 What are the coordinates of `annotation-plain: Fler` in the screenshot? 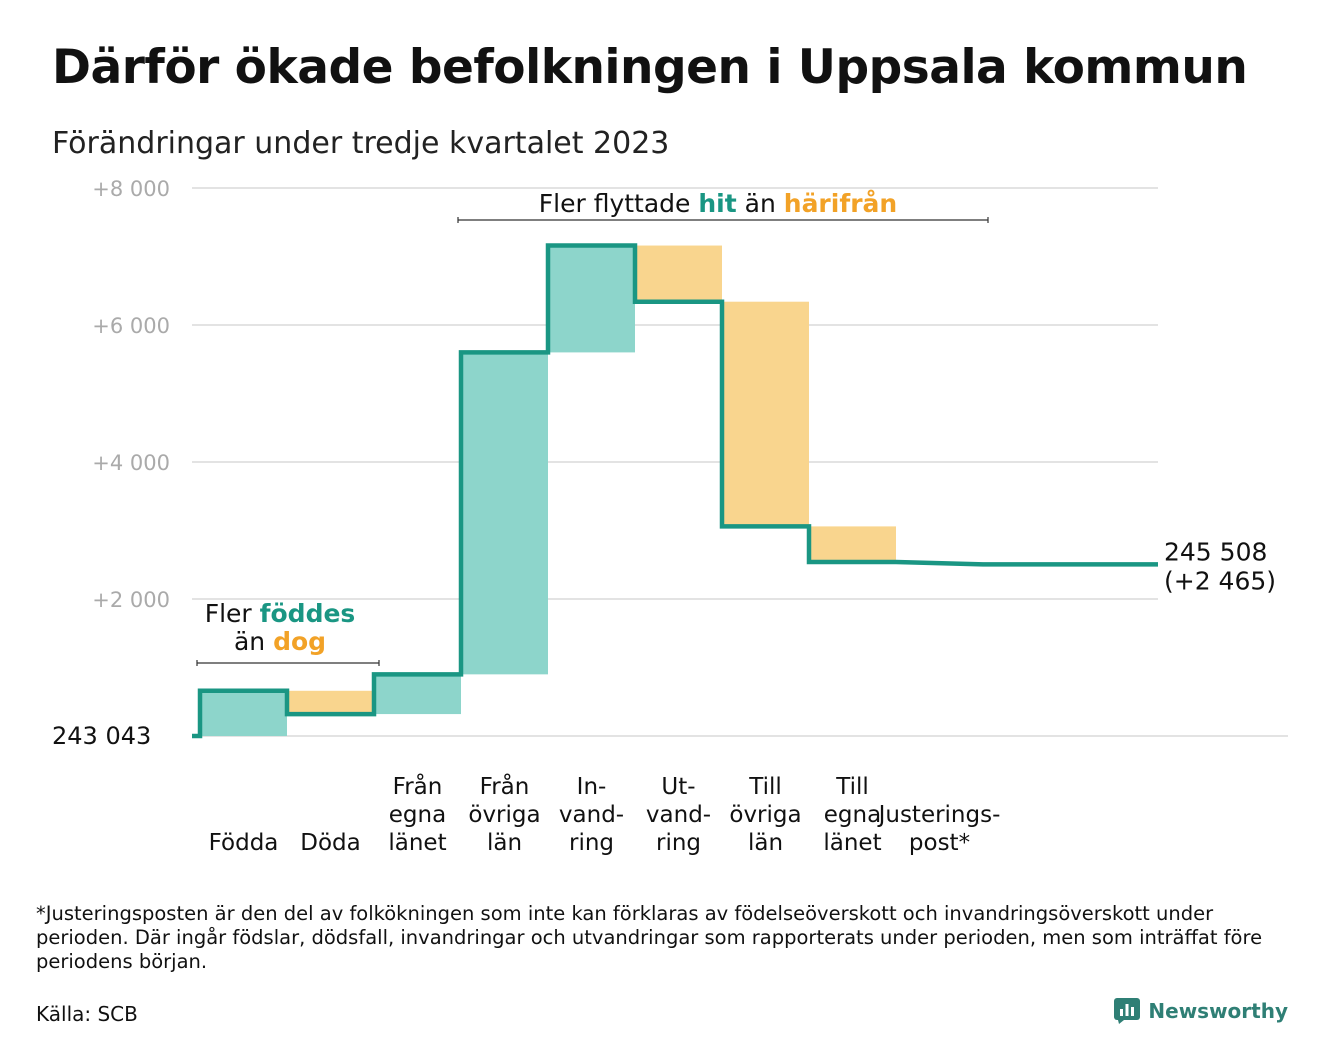 It's located at (232, 613).